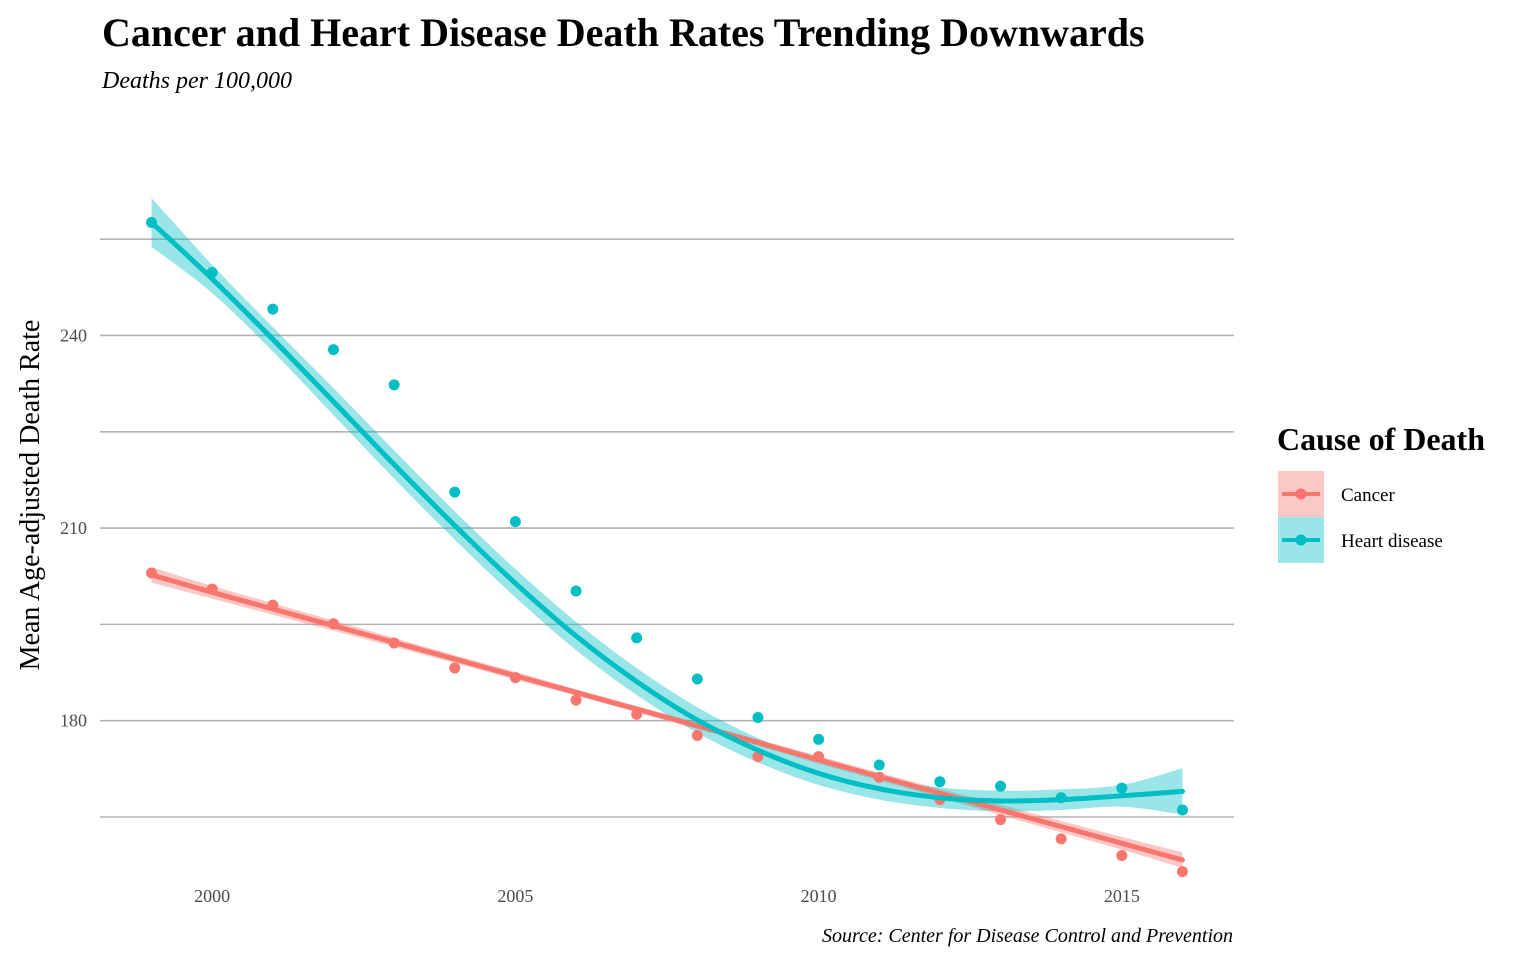 This screenshot has width=1536, height=960. Describe the element at coordinates (212, 896) in the screenshot. I see `x-tick-label: 2000` at that location.